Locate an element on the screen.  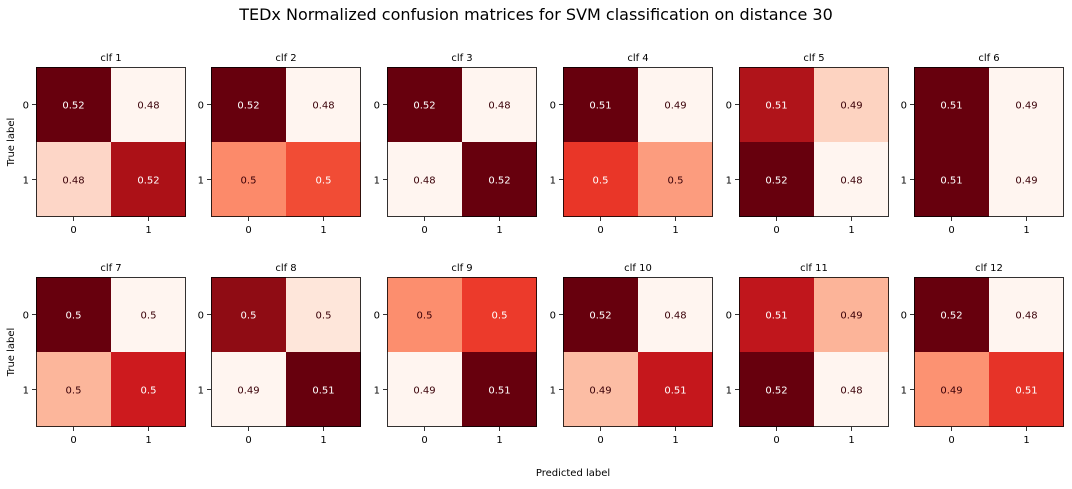
panel-10: clf 10 0.52 0.48 0.49 0.51 0 1 0 1 is located at coordinates (631, 354).